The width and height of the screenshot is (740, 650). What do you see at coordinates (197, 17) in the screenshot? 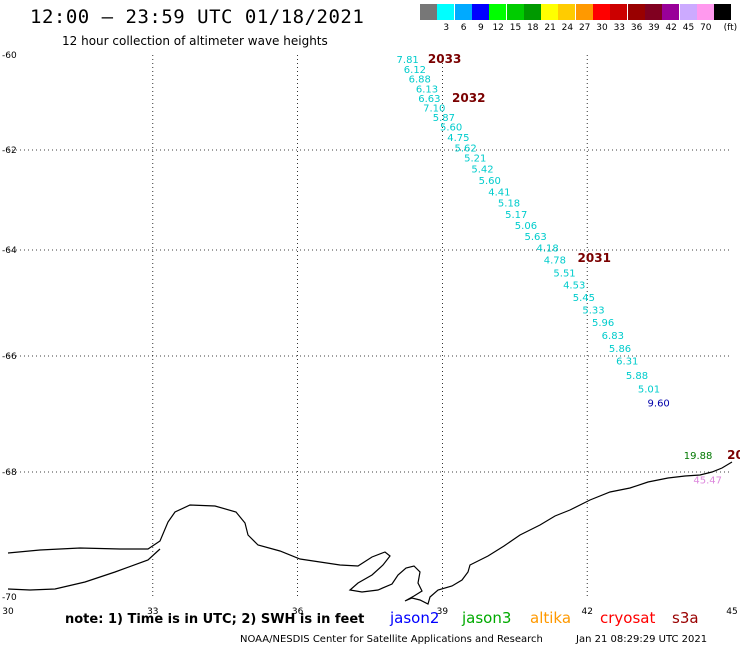
I see `map-title: 12:00 – 23:59 UTC 01/18/2021` at bounding box center [197, 17].